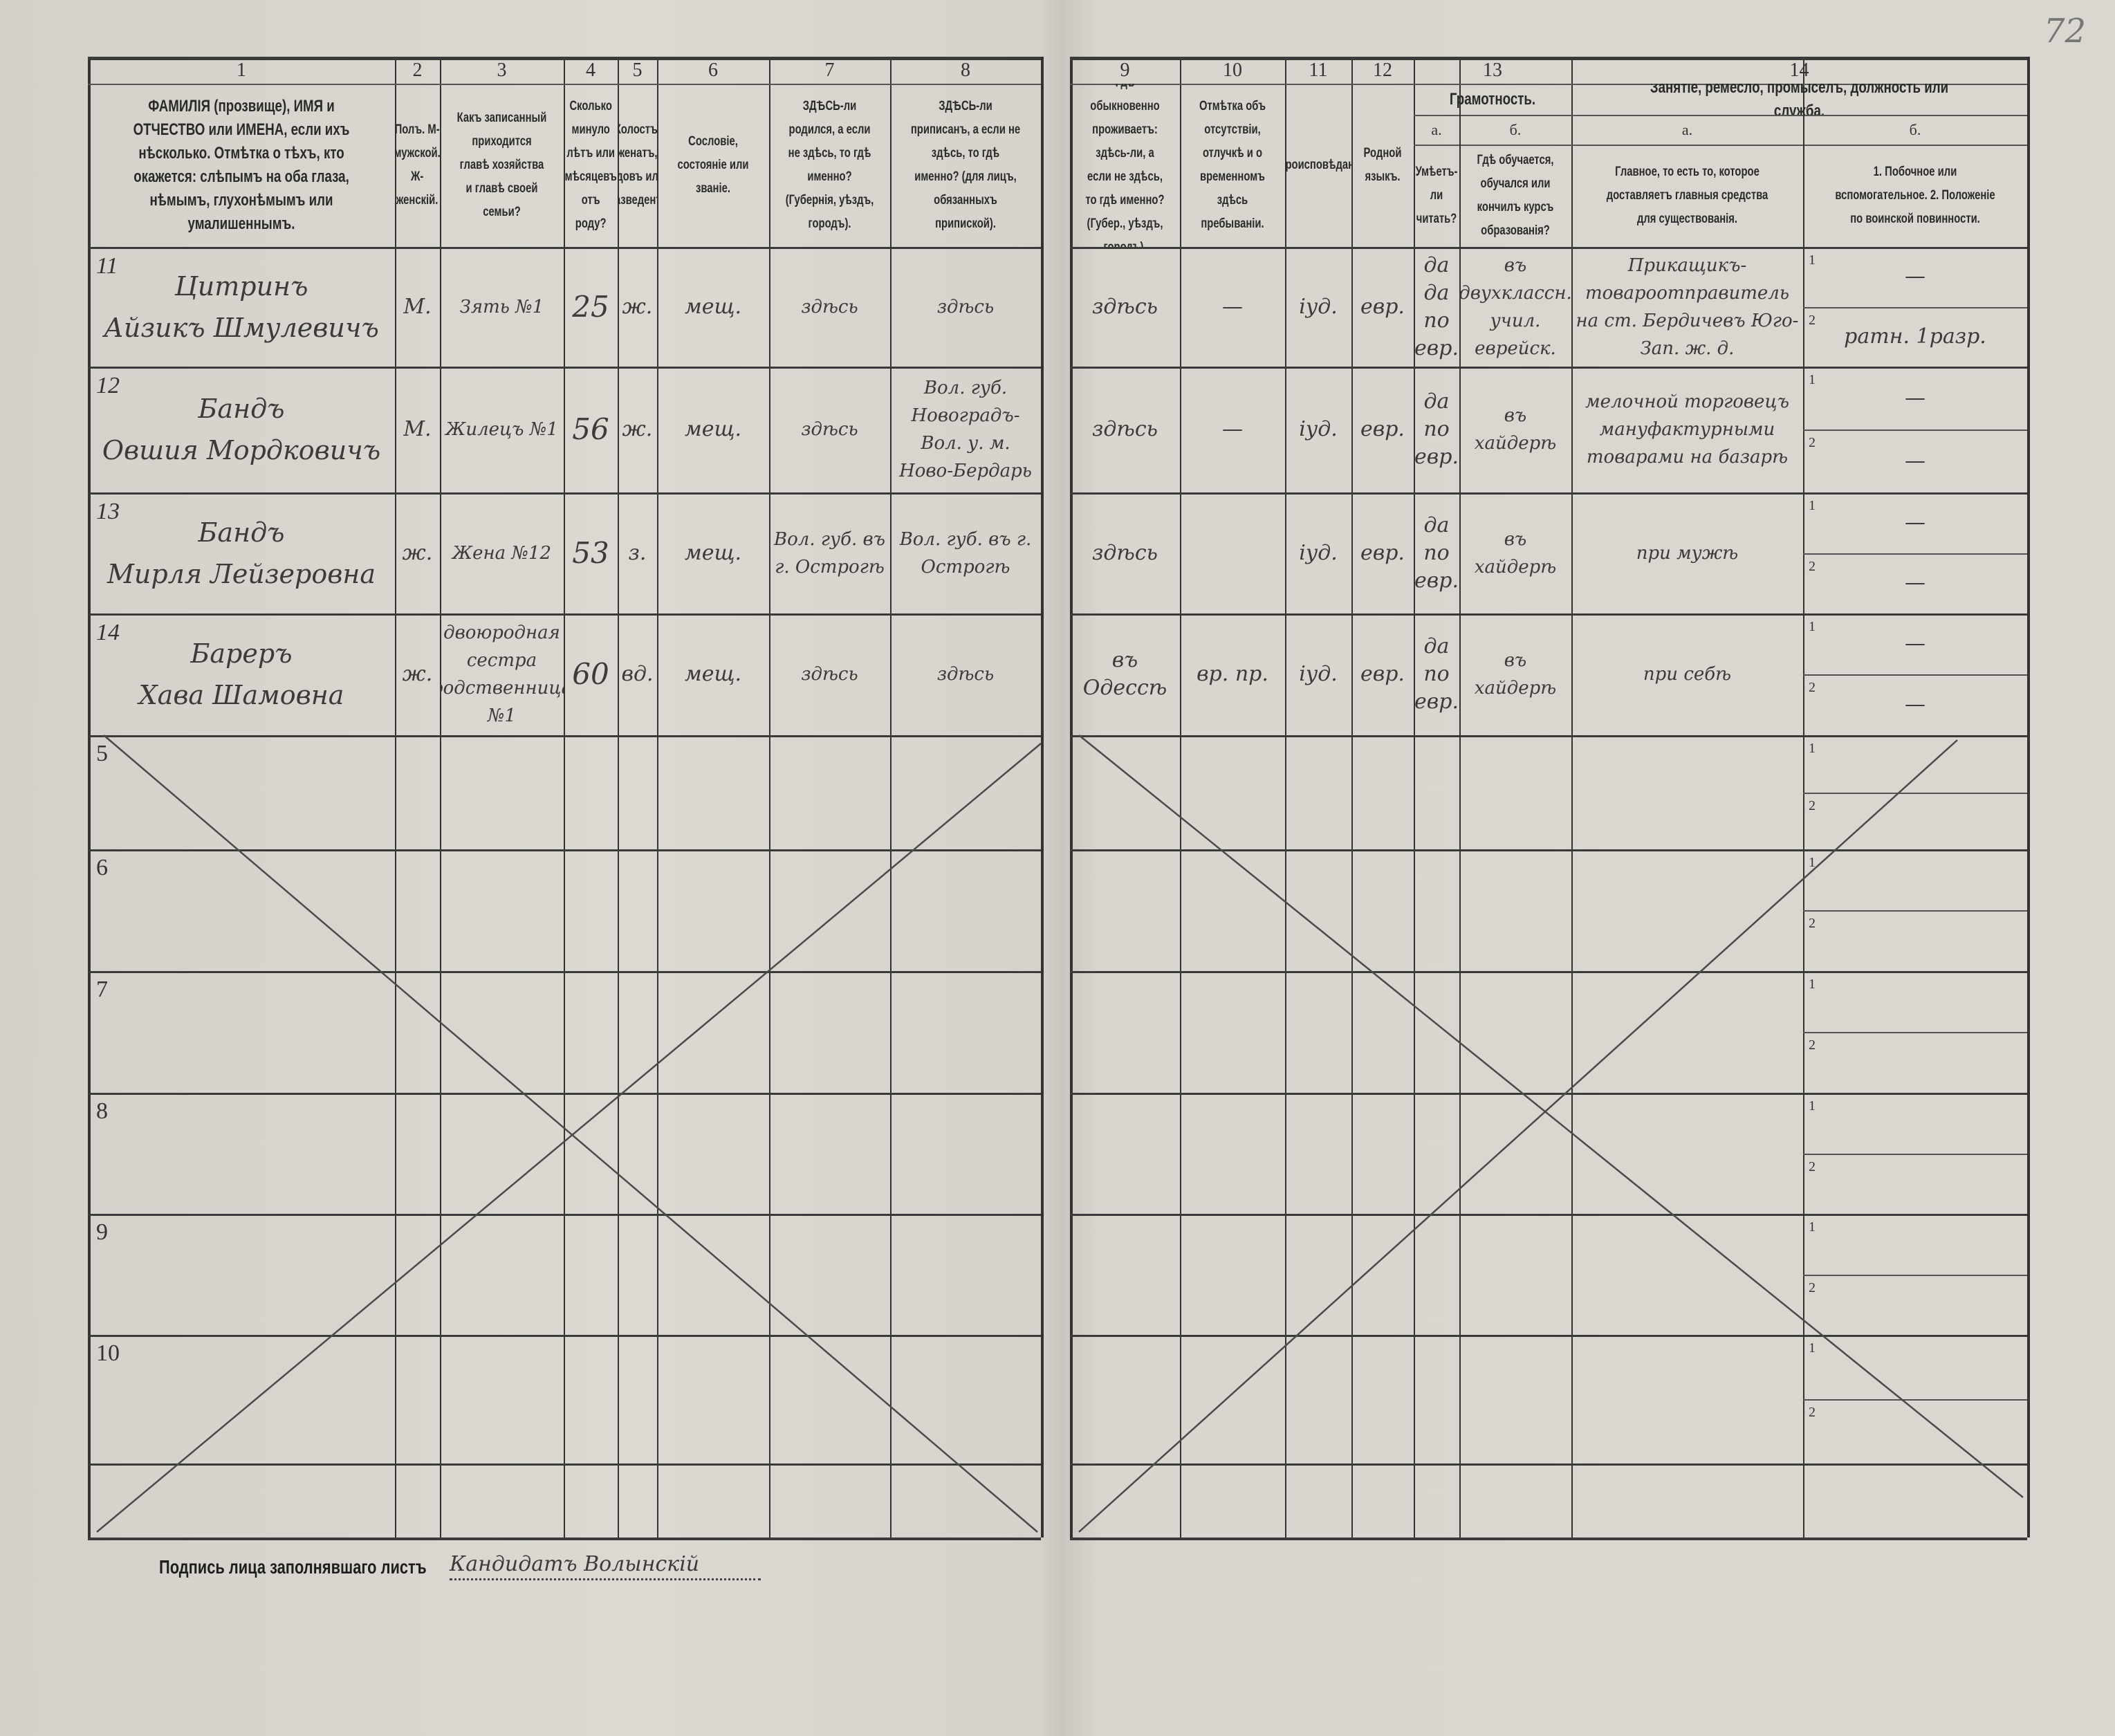 The height and width of the screenshot is (1736, 2115). I want to click on cell-residence: здѣсь, so click(1125, 429).